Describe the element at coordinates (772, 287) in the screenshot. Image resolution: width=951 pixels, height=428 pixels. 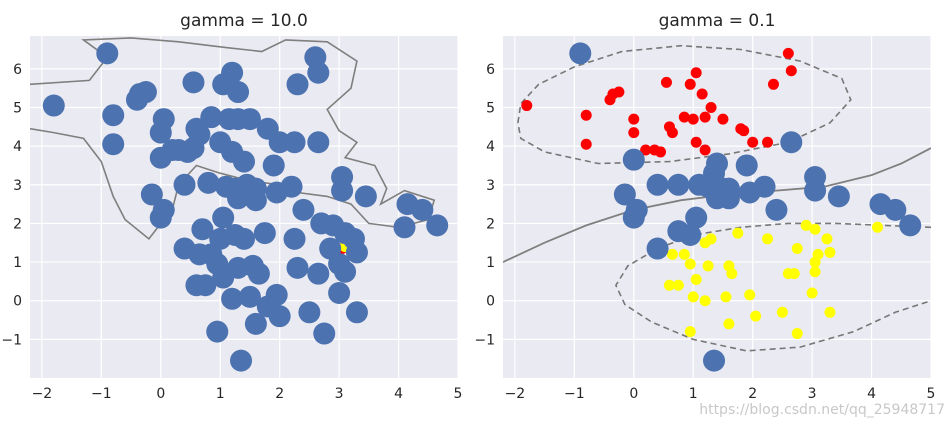
I see `lower-margin-line` at that location.